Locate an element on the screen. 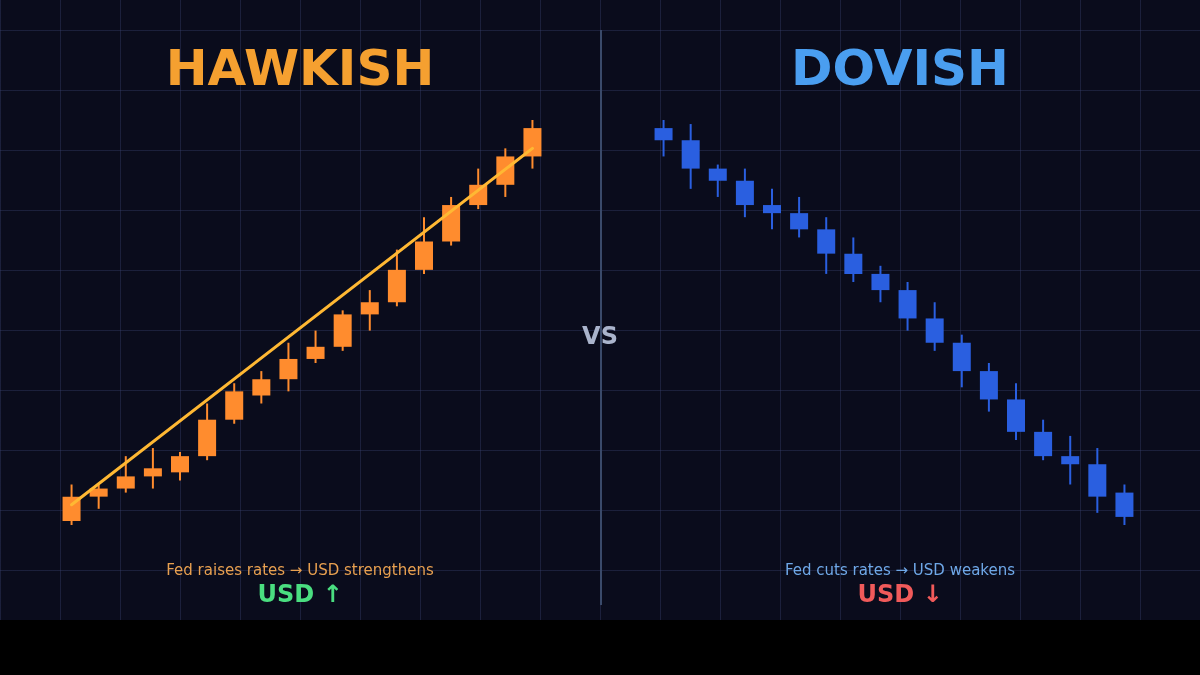 This screenshot has height=675, width=1200. chart-title: HAWKISH is located at coordinates (300, 68).